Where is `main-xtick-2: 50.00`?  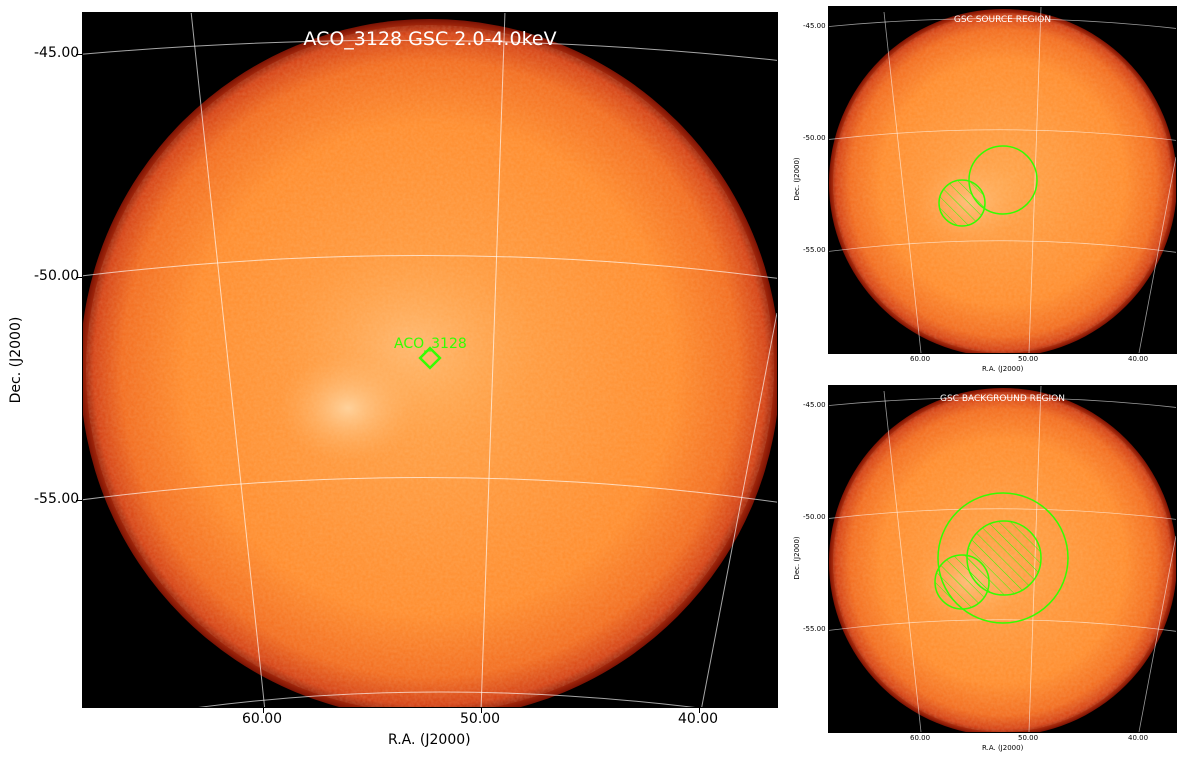
main-xtick-2: 50.00 is located at coordinates (480, 719).